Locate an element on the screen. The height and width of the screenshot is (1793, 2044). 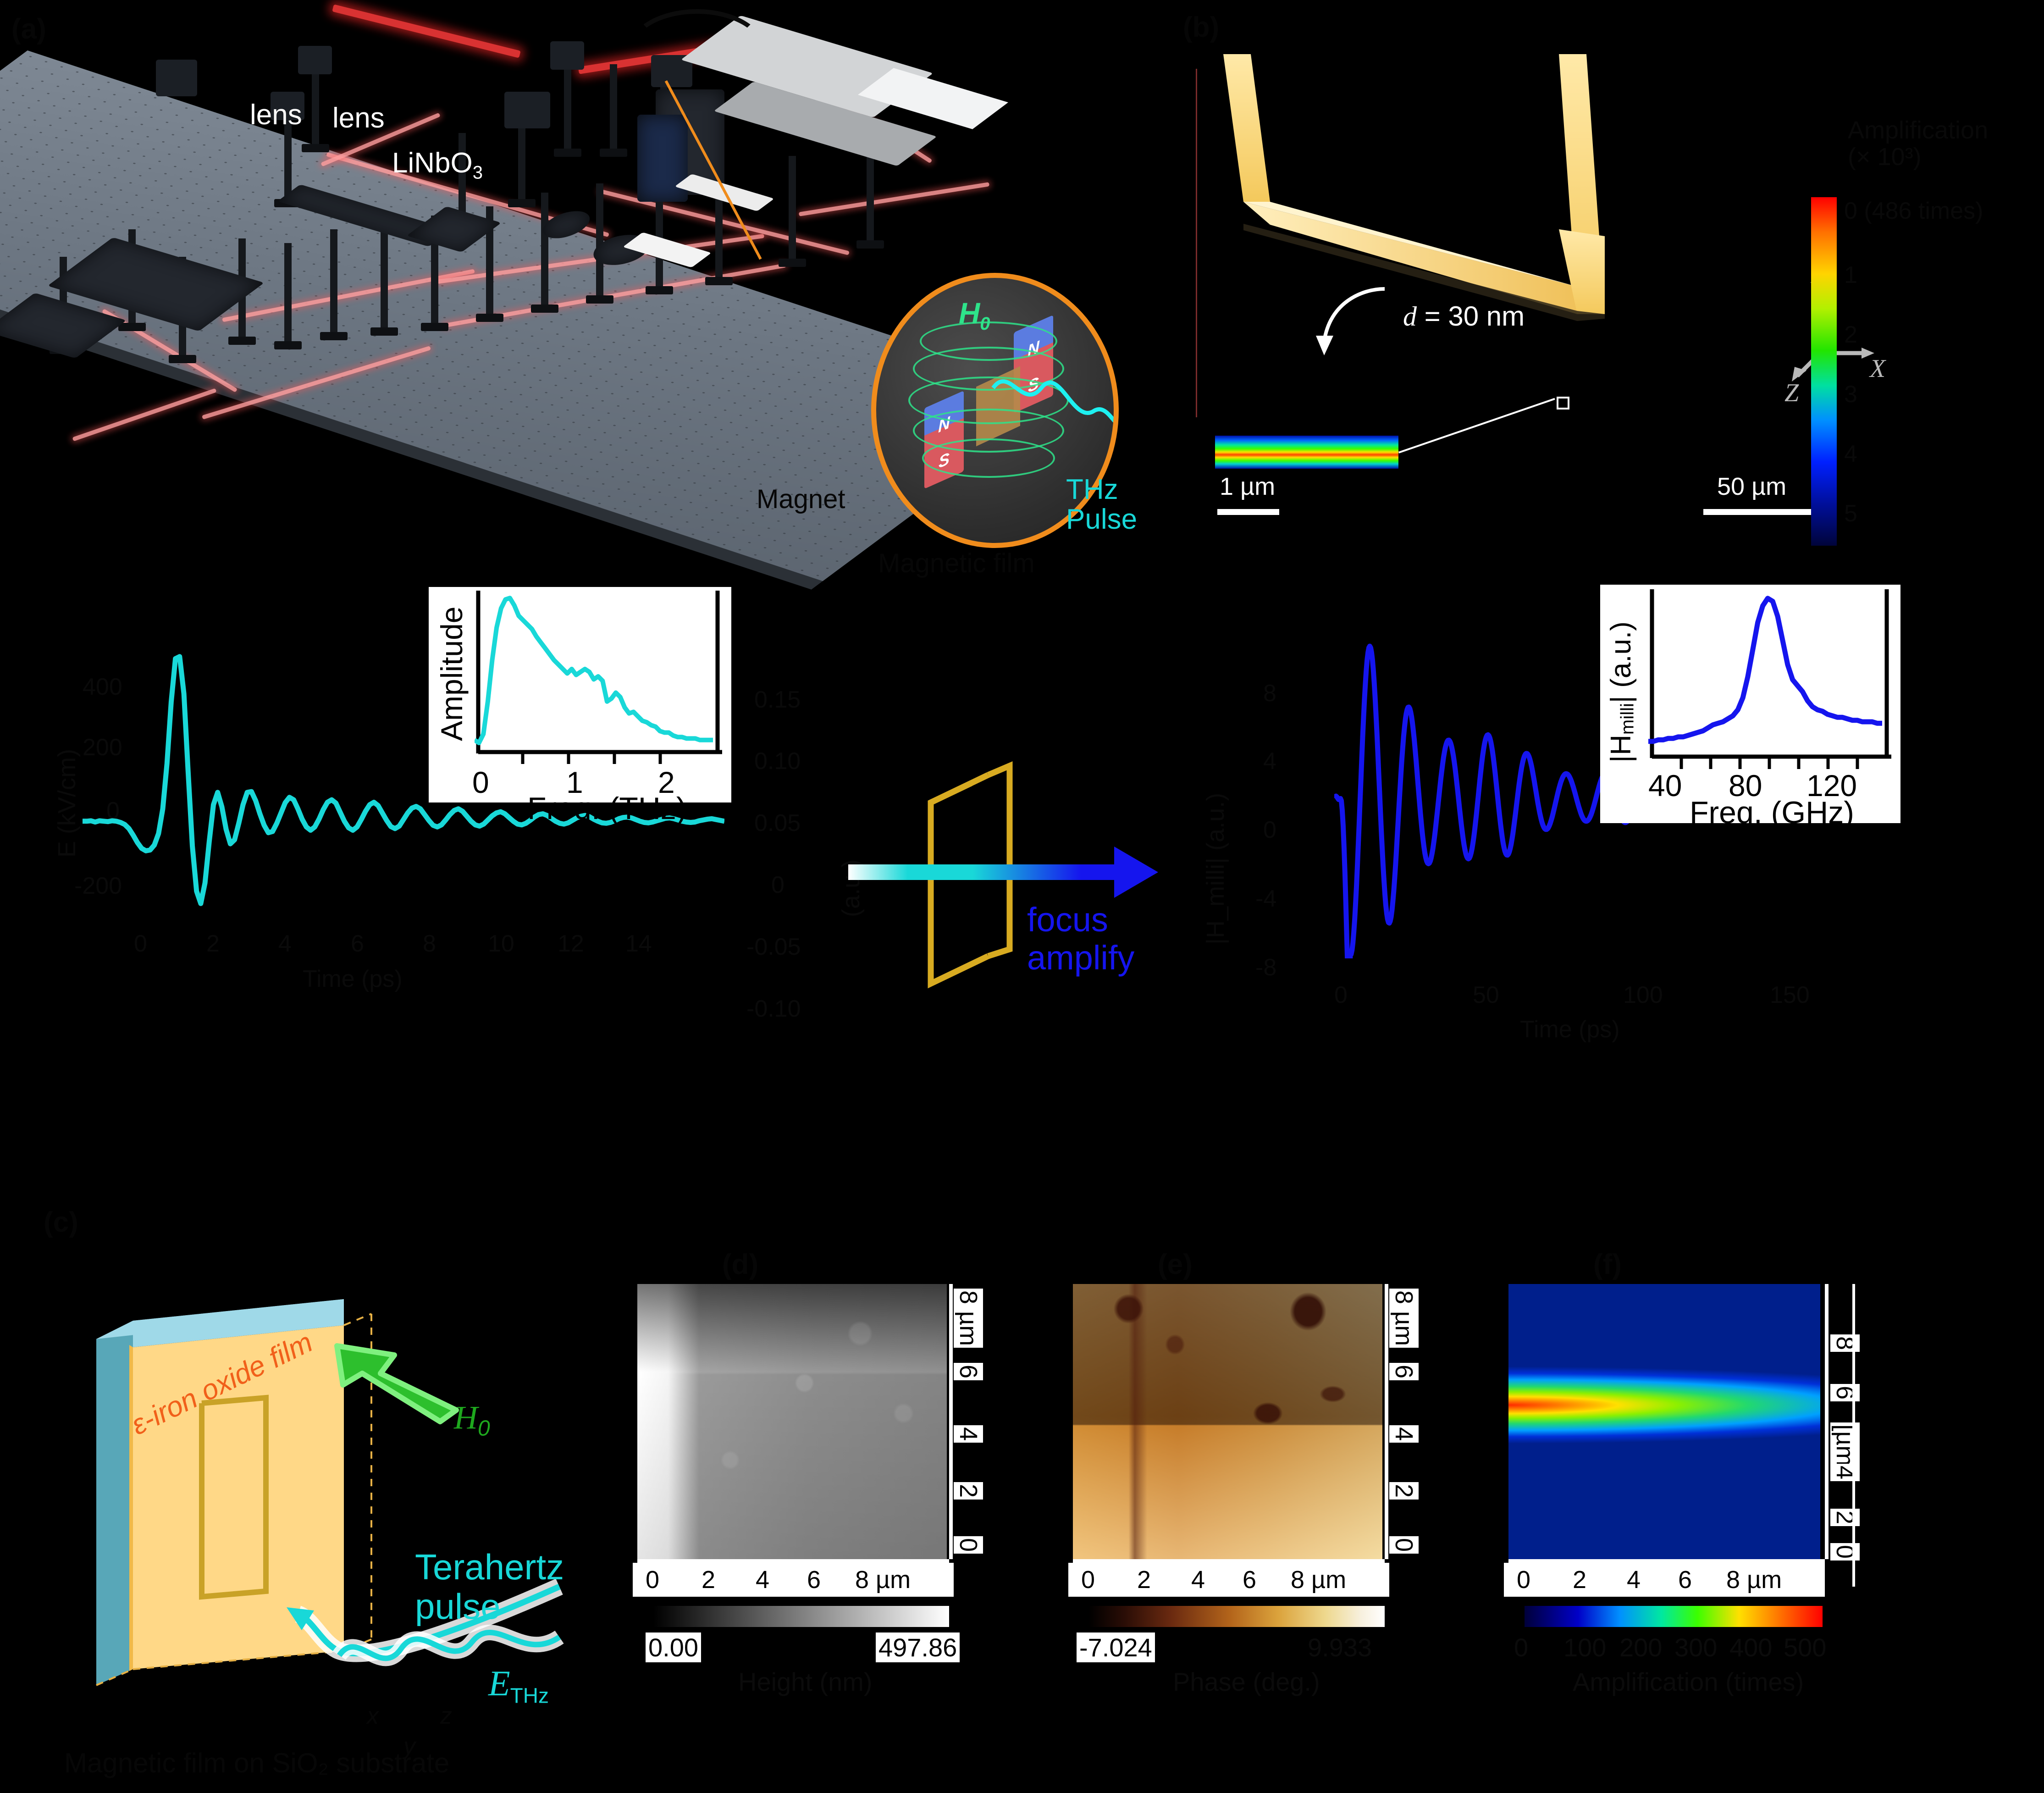
inset-xtick-0: 0 is located at coordinates (481, 782).